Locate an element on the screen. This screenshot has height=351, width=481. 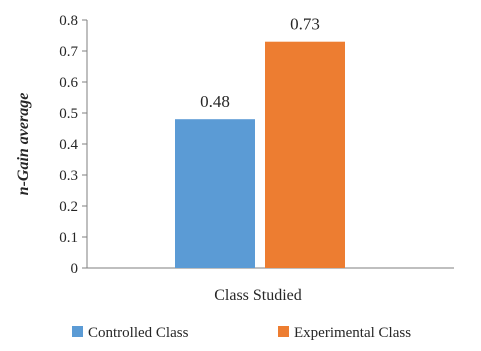
bar-controlled-class is located at coordinates (215, 193).